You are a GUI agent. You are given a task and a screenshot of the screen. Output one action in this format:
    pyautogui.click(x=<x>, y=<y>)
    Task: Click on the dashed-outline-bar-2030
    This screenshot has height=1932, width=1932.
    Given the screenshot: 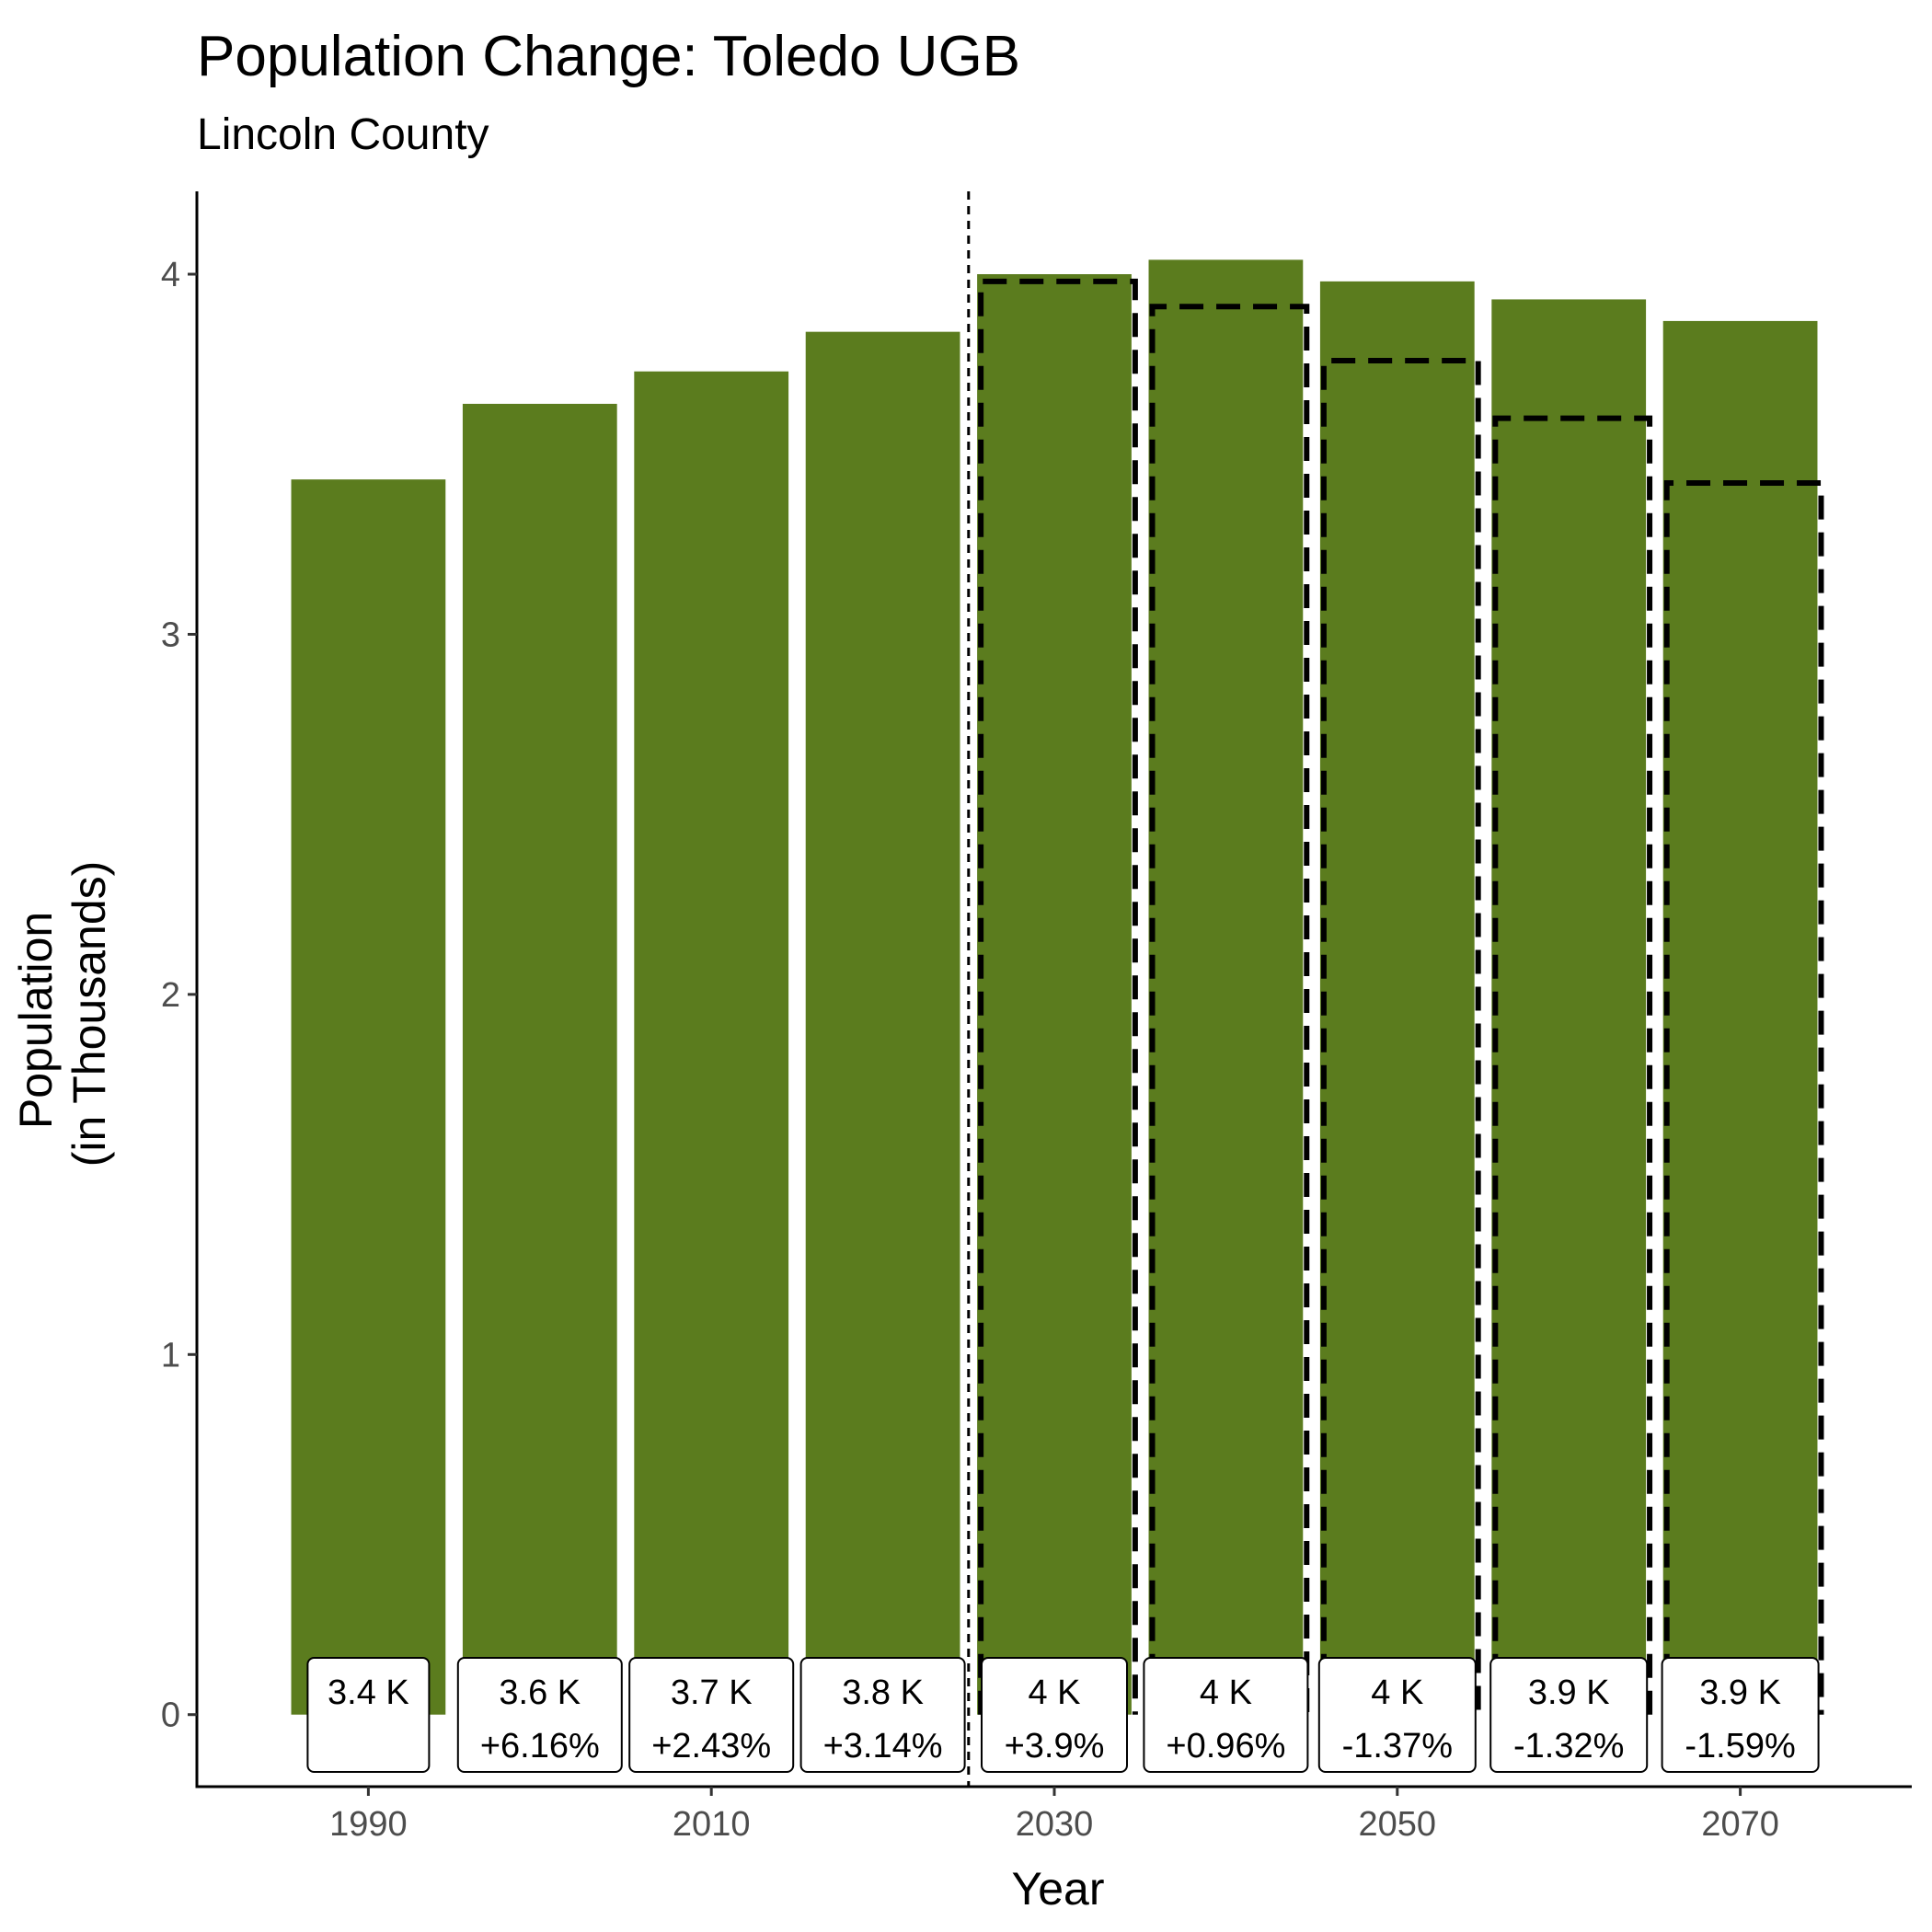 What is the action you would take?
    pyautogui.click(x=1058, y=997)
    